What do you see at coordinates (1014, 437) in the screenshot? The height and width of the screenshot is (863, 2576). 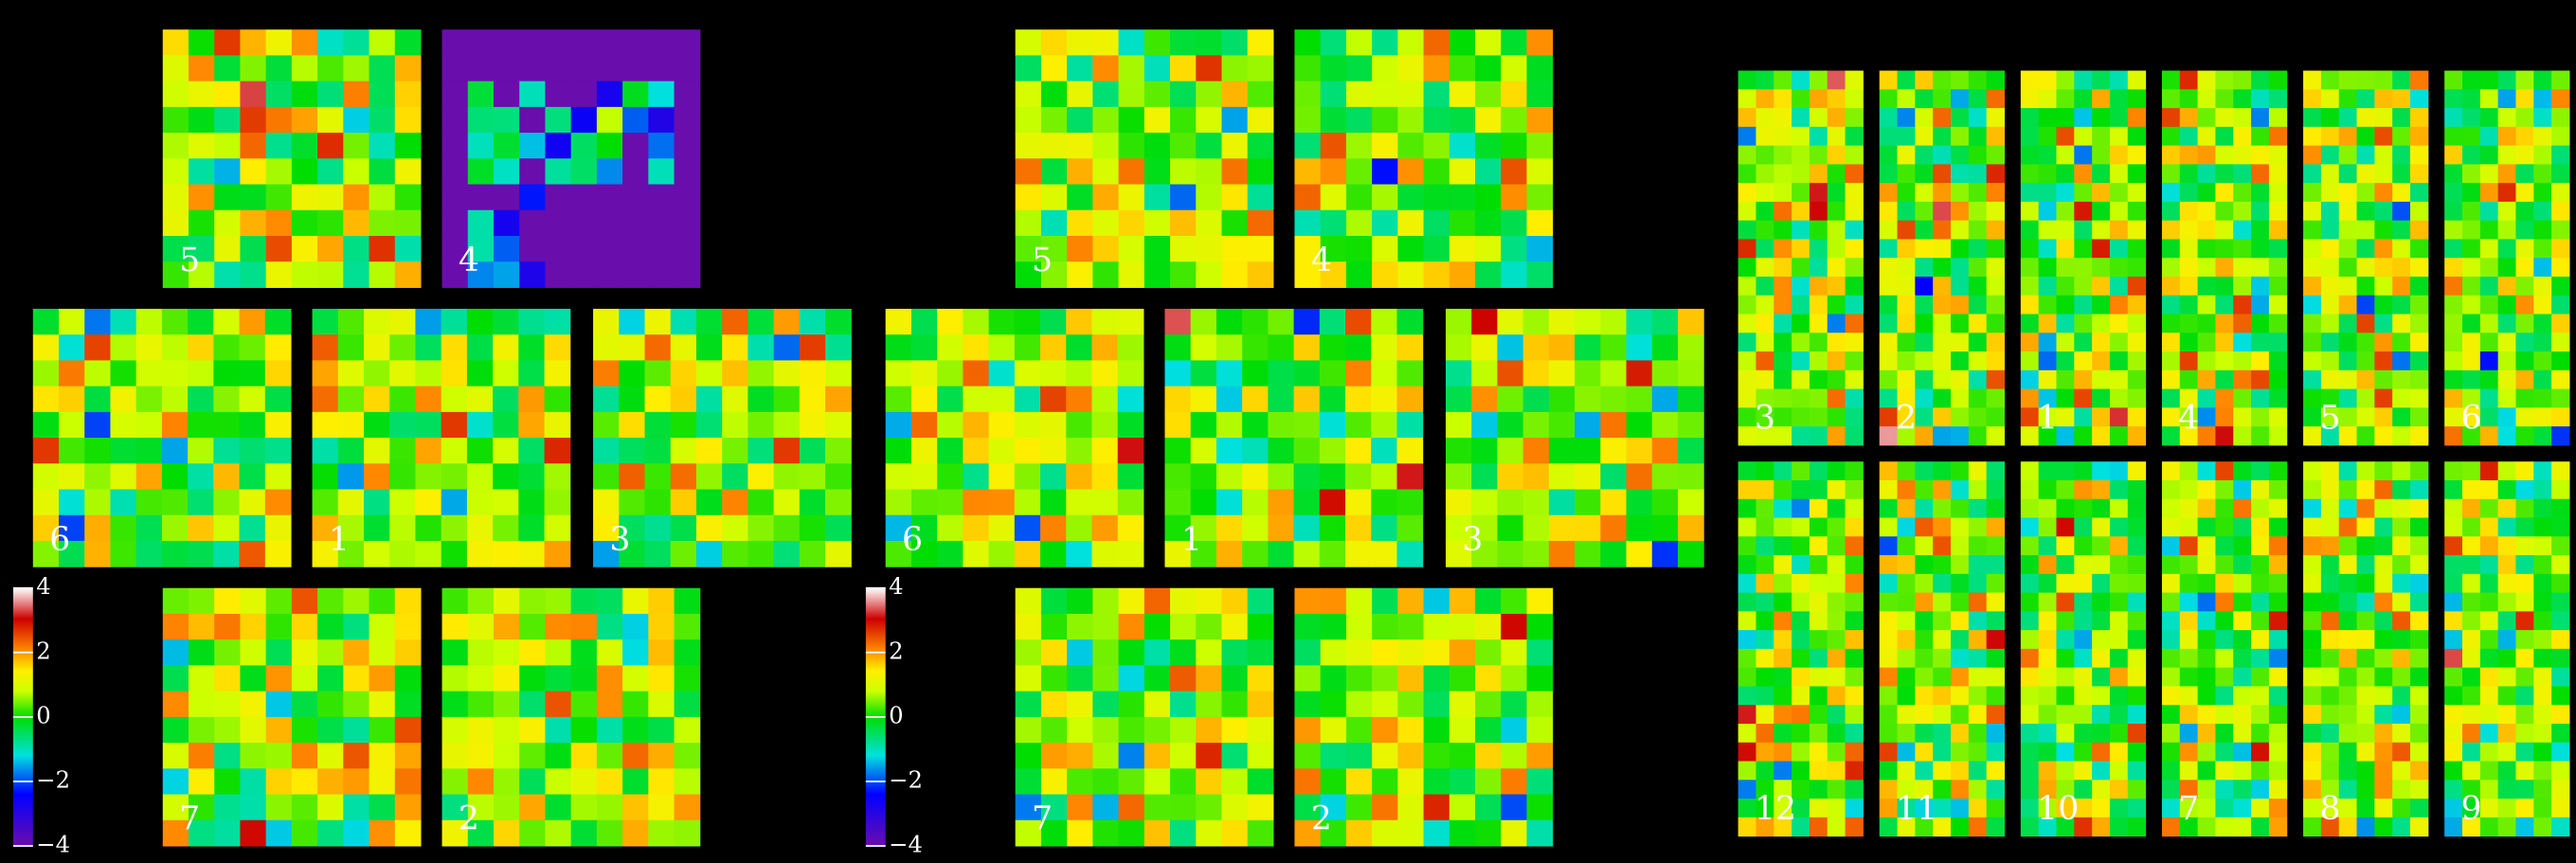 I see `heatmap-panel: 6` at bounding box center [1014, 437].